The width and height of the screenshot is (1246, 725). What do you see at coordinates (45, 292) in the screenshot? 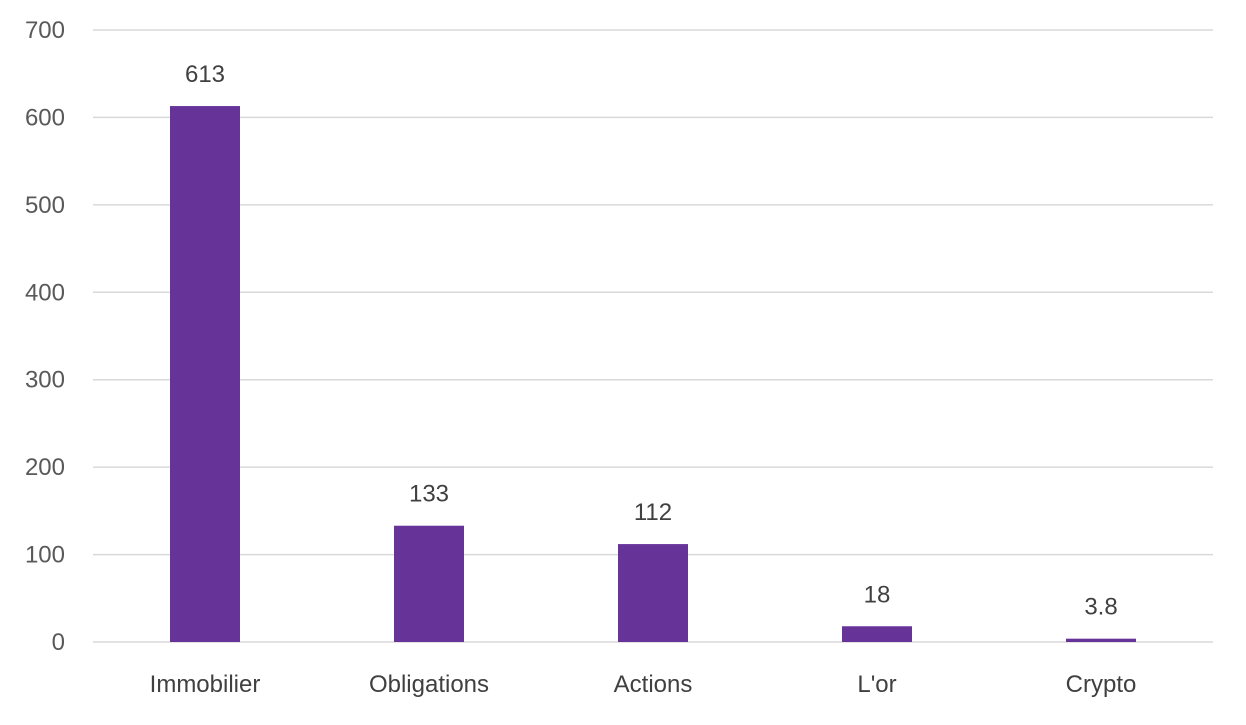
I see `y-tick-label: 400` at bounding box center [45, 292].